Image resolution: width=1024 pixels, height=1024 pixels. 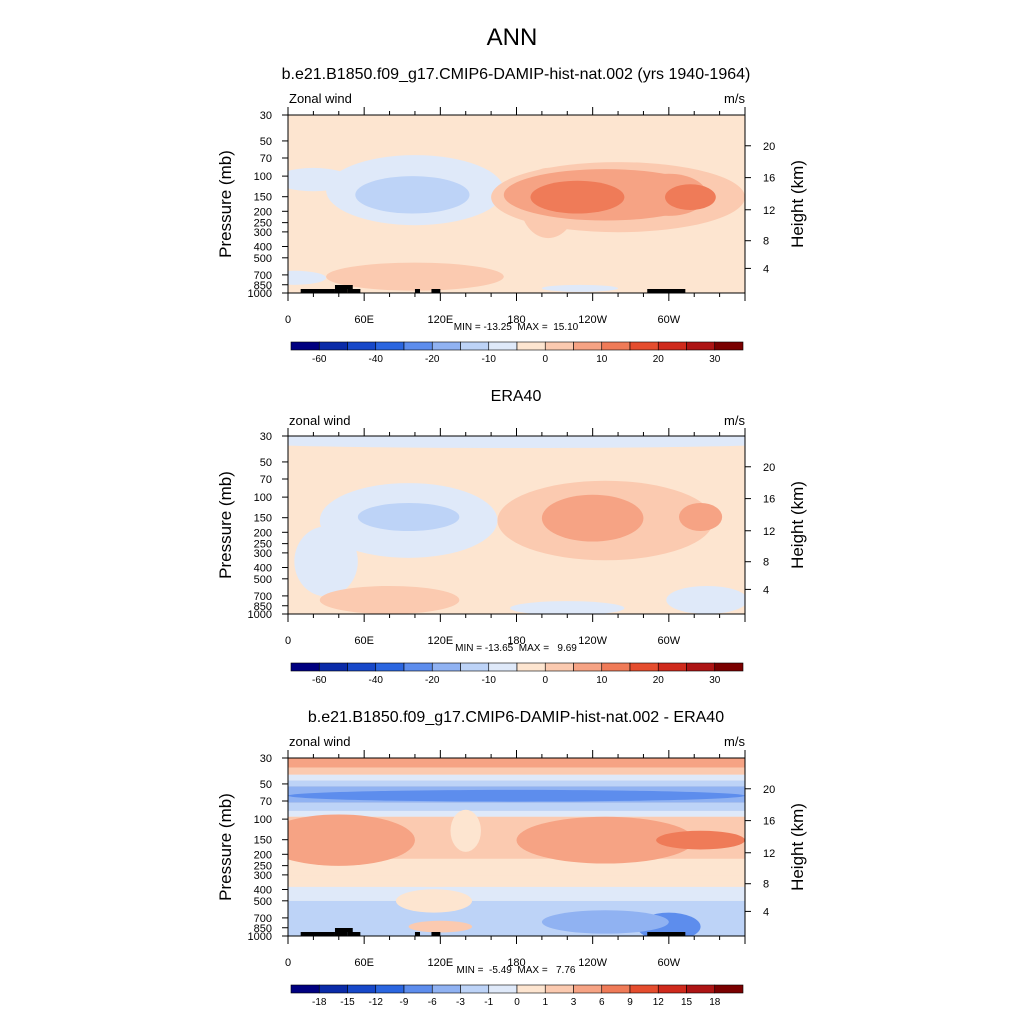 I want to click on pressure-tick-label: 100, so click(x=263, y=498).